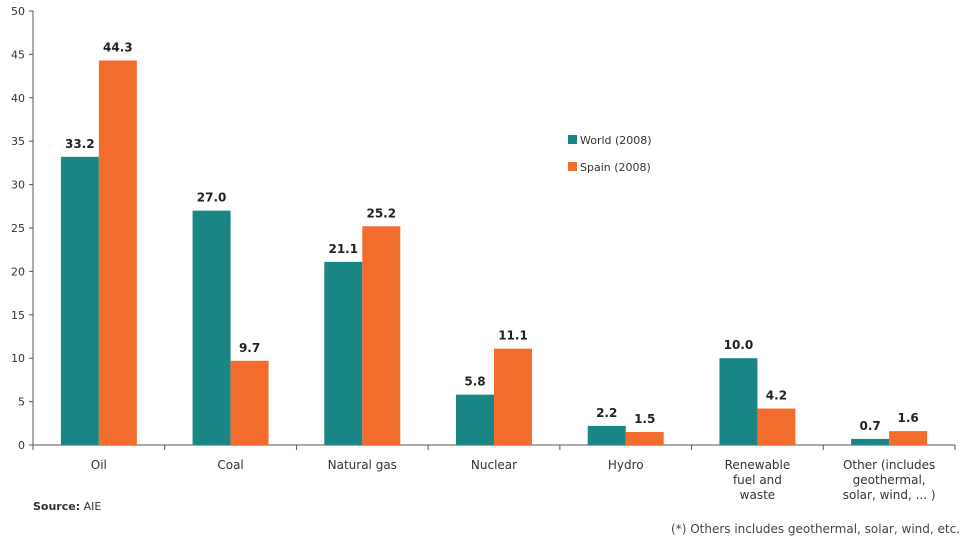  I want to click on y-tick-label: 5, so click(21, 402).